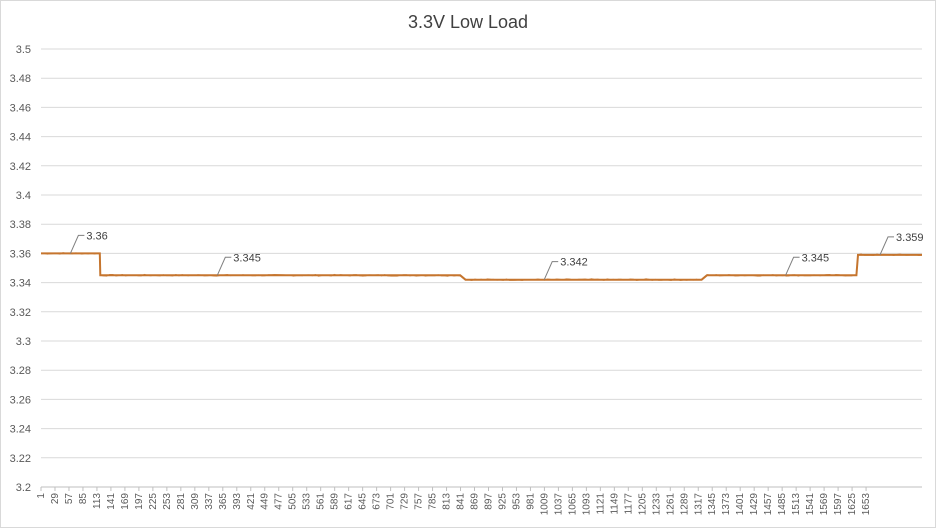  Describe the element at coordinates (20, 138) in the screenshot. I see `y-tick-label: 3.44` at that location.